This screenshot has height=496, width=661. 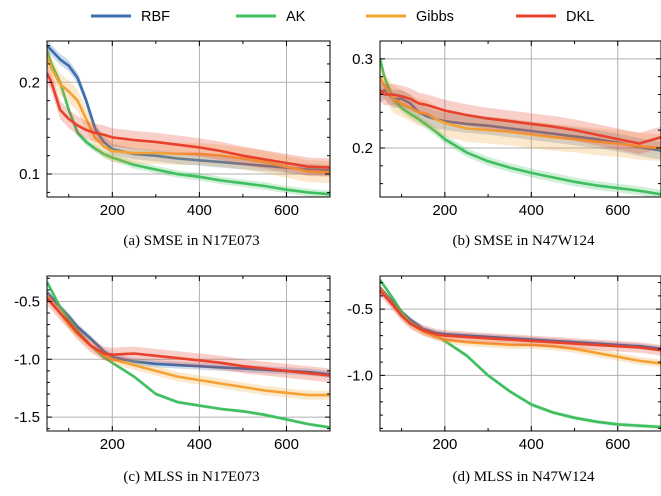 I want to click on y-tick-label: -1.5, so click(x=27, y=417).